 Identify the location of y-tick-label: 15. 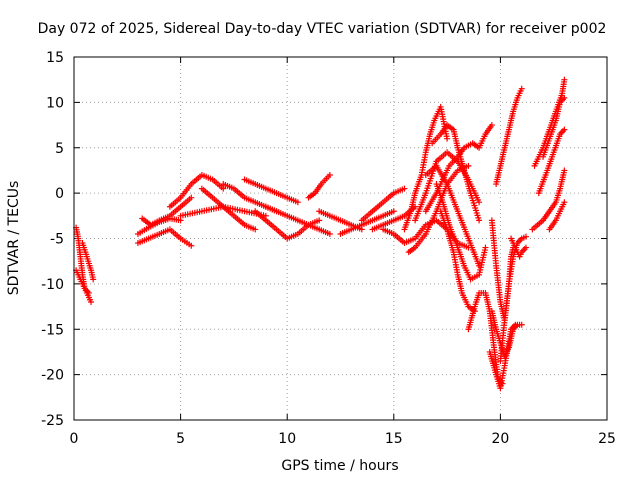
(55, 58).